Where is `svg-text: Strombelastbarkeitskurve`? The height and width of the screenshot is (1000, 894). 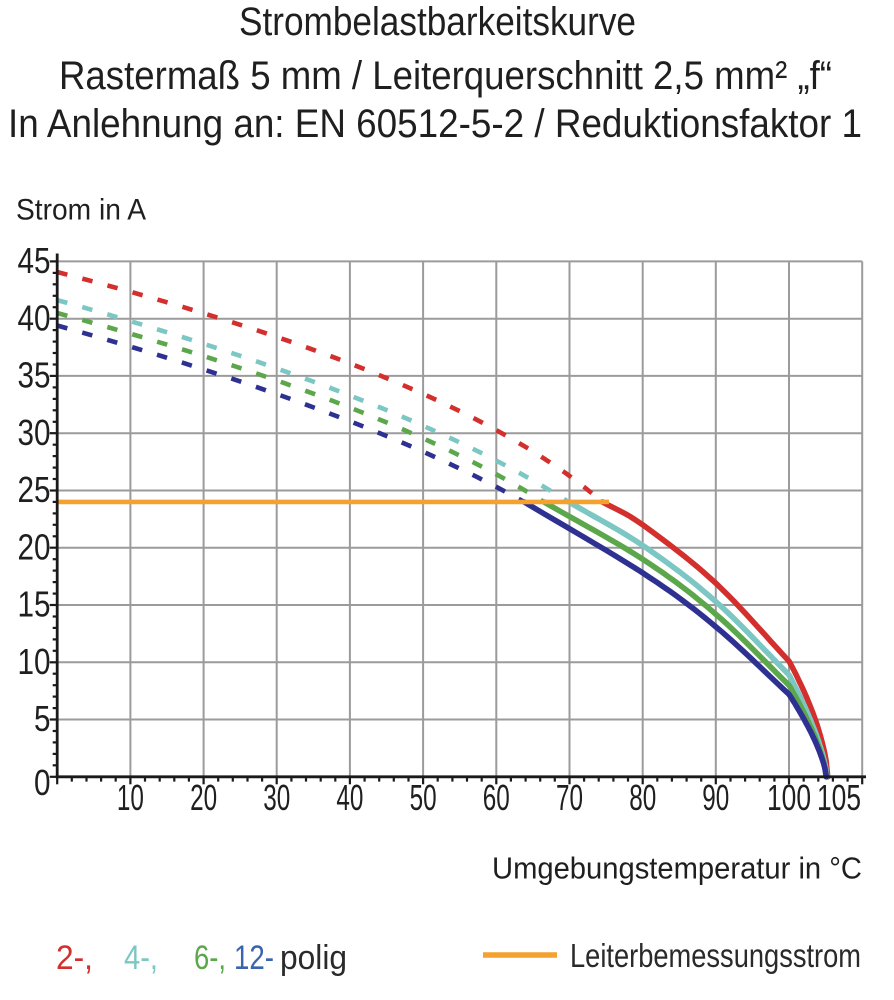 svg-text: Strombelastbarkeitskurve is located at coordinates (437, 22).